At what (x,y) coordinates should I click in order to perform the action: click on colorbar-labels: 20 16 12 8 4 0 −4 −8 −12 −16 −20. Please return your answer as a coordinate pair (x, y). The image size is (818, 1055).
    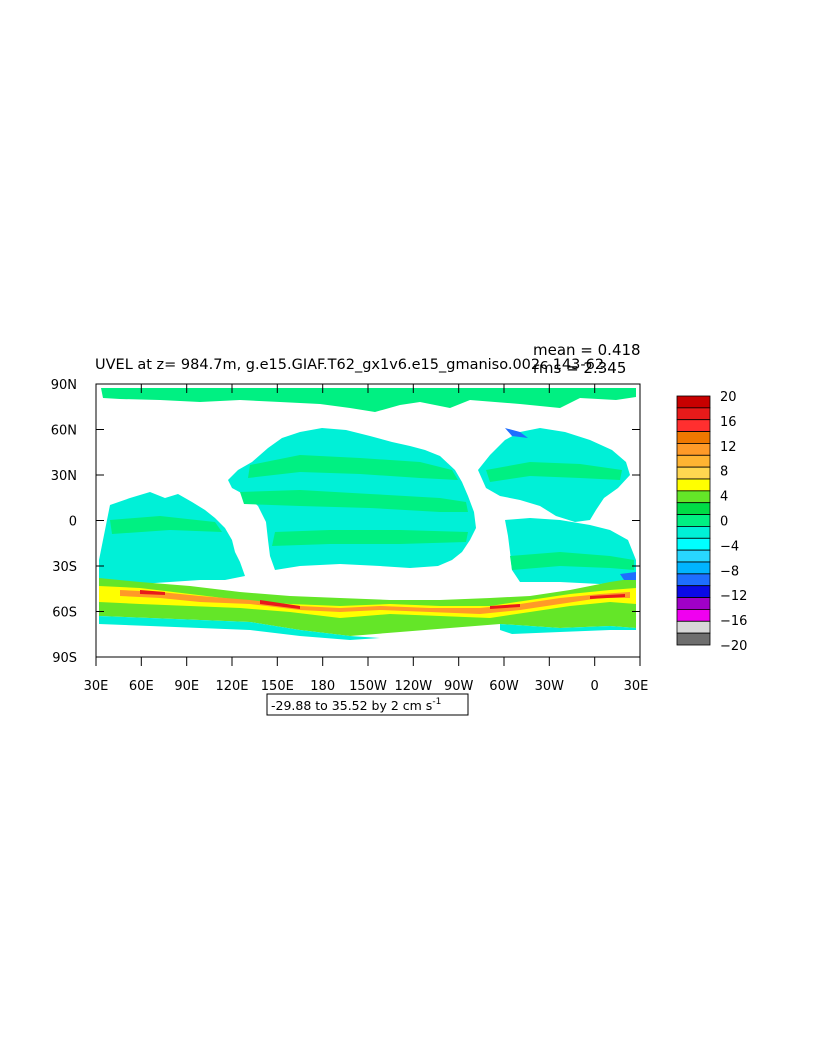
    Looking at the image, I should click on (733, 522).